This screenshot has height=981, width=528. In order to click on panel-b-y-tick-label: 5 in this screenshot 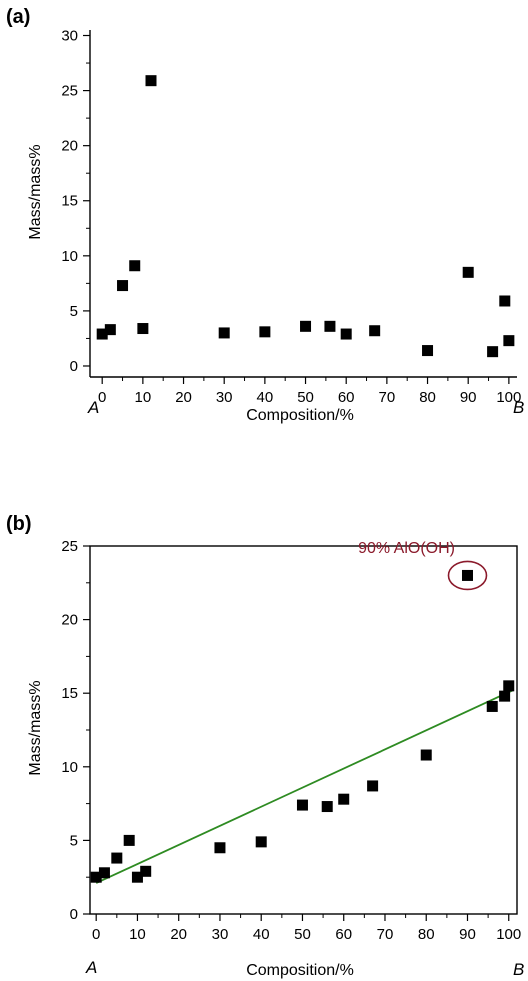, I will do `click(74, 840)`.